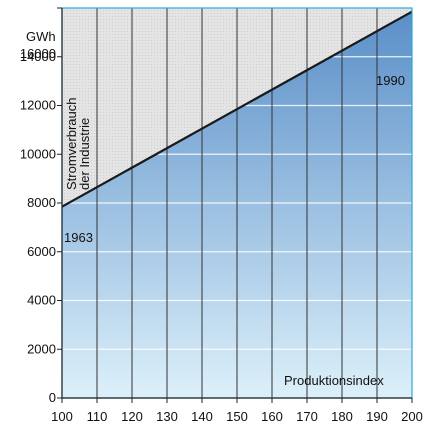 This screenshot has width=432, height=430. I want to click on y-tick-label-16000: 16000, so click(38, 53).